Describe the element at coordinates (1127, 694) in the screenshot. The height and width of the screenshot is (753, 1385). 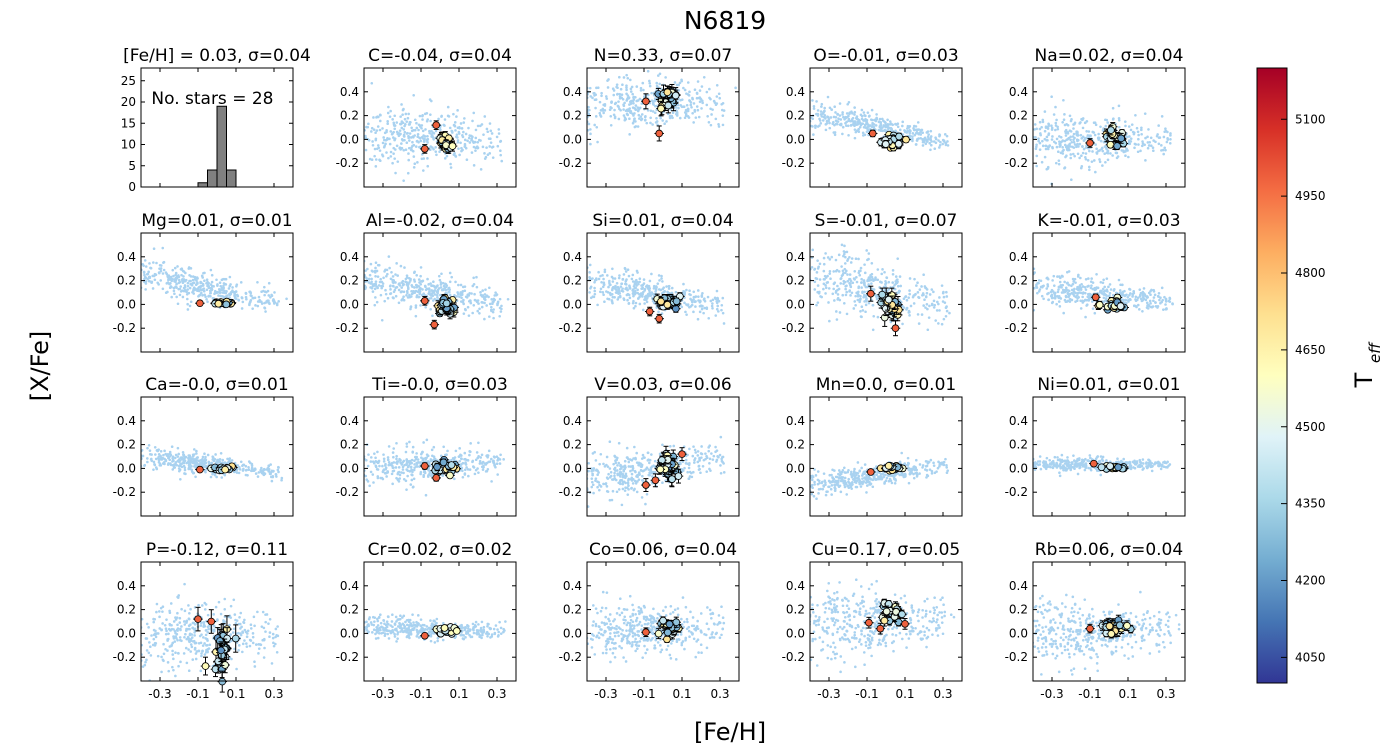
I see `x-tick-label: 0.1` at that location.